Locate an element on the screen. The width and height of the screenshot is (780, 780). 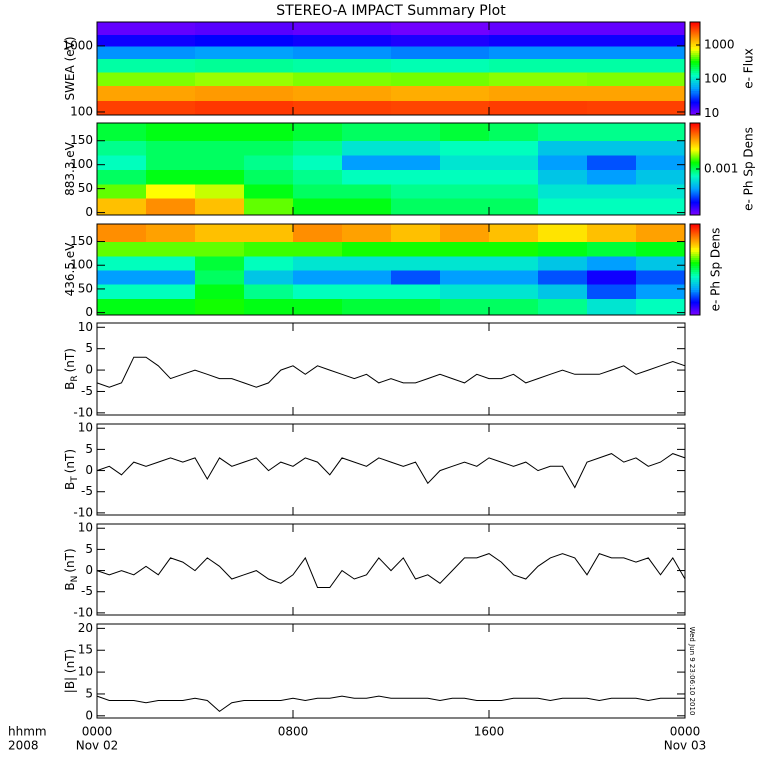
y-axis-label: SWEA (eV) is located at coordinates (70, 68).